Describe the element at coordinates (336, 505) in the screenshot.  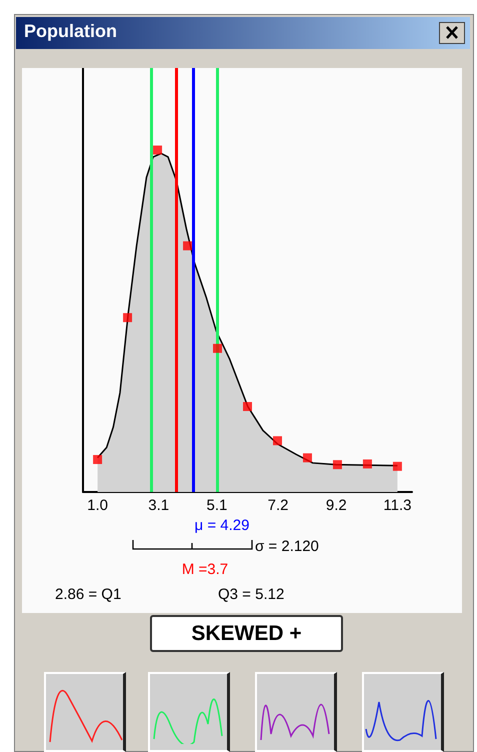
I see `x-tick-label: 9.2` at that location.